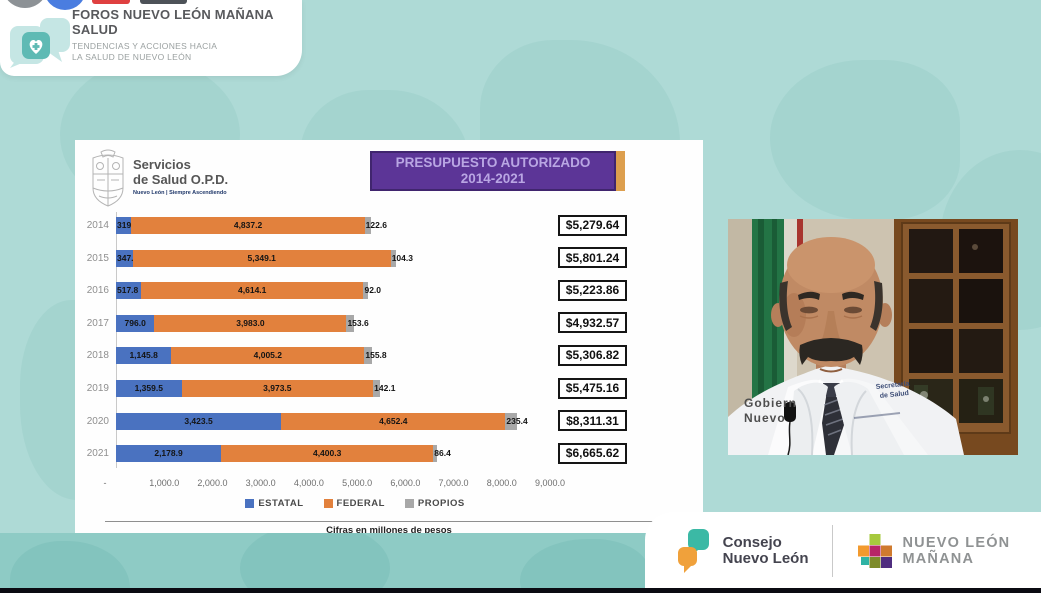  I want to click on slide-title-banner: PRESUPUESTO AUTORIZADO 2014-2021, so click(497, 171).